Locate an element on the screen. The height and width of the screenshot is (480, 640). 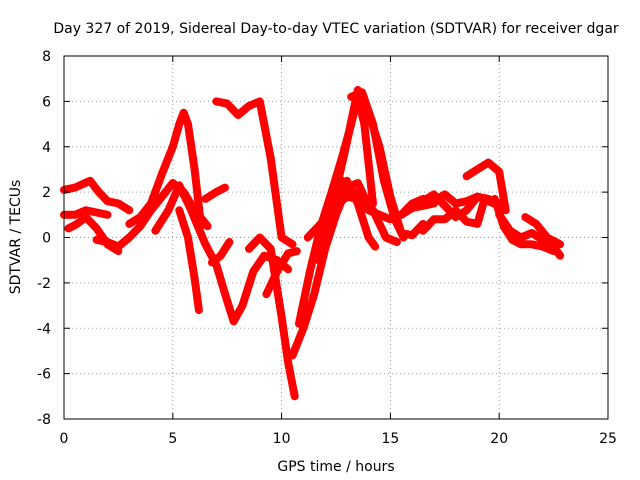
y-tick-label: -2 is located at coordinates (44, 284).